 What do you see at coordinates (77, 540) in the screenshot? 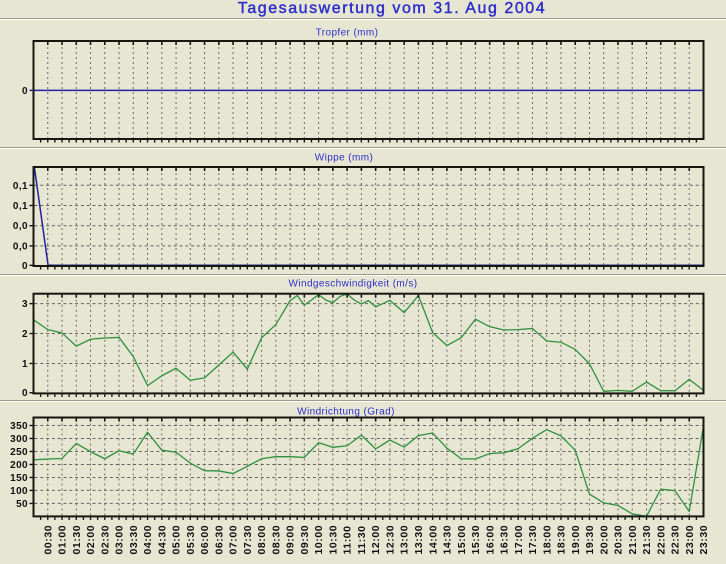
I see `svg-text: 01:30` at bounding box center [77, 540].